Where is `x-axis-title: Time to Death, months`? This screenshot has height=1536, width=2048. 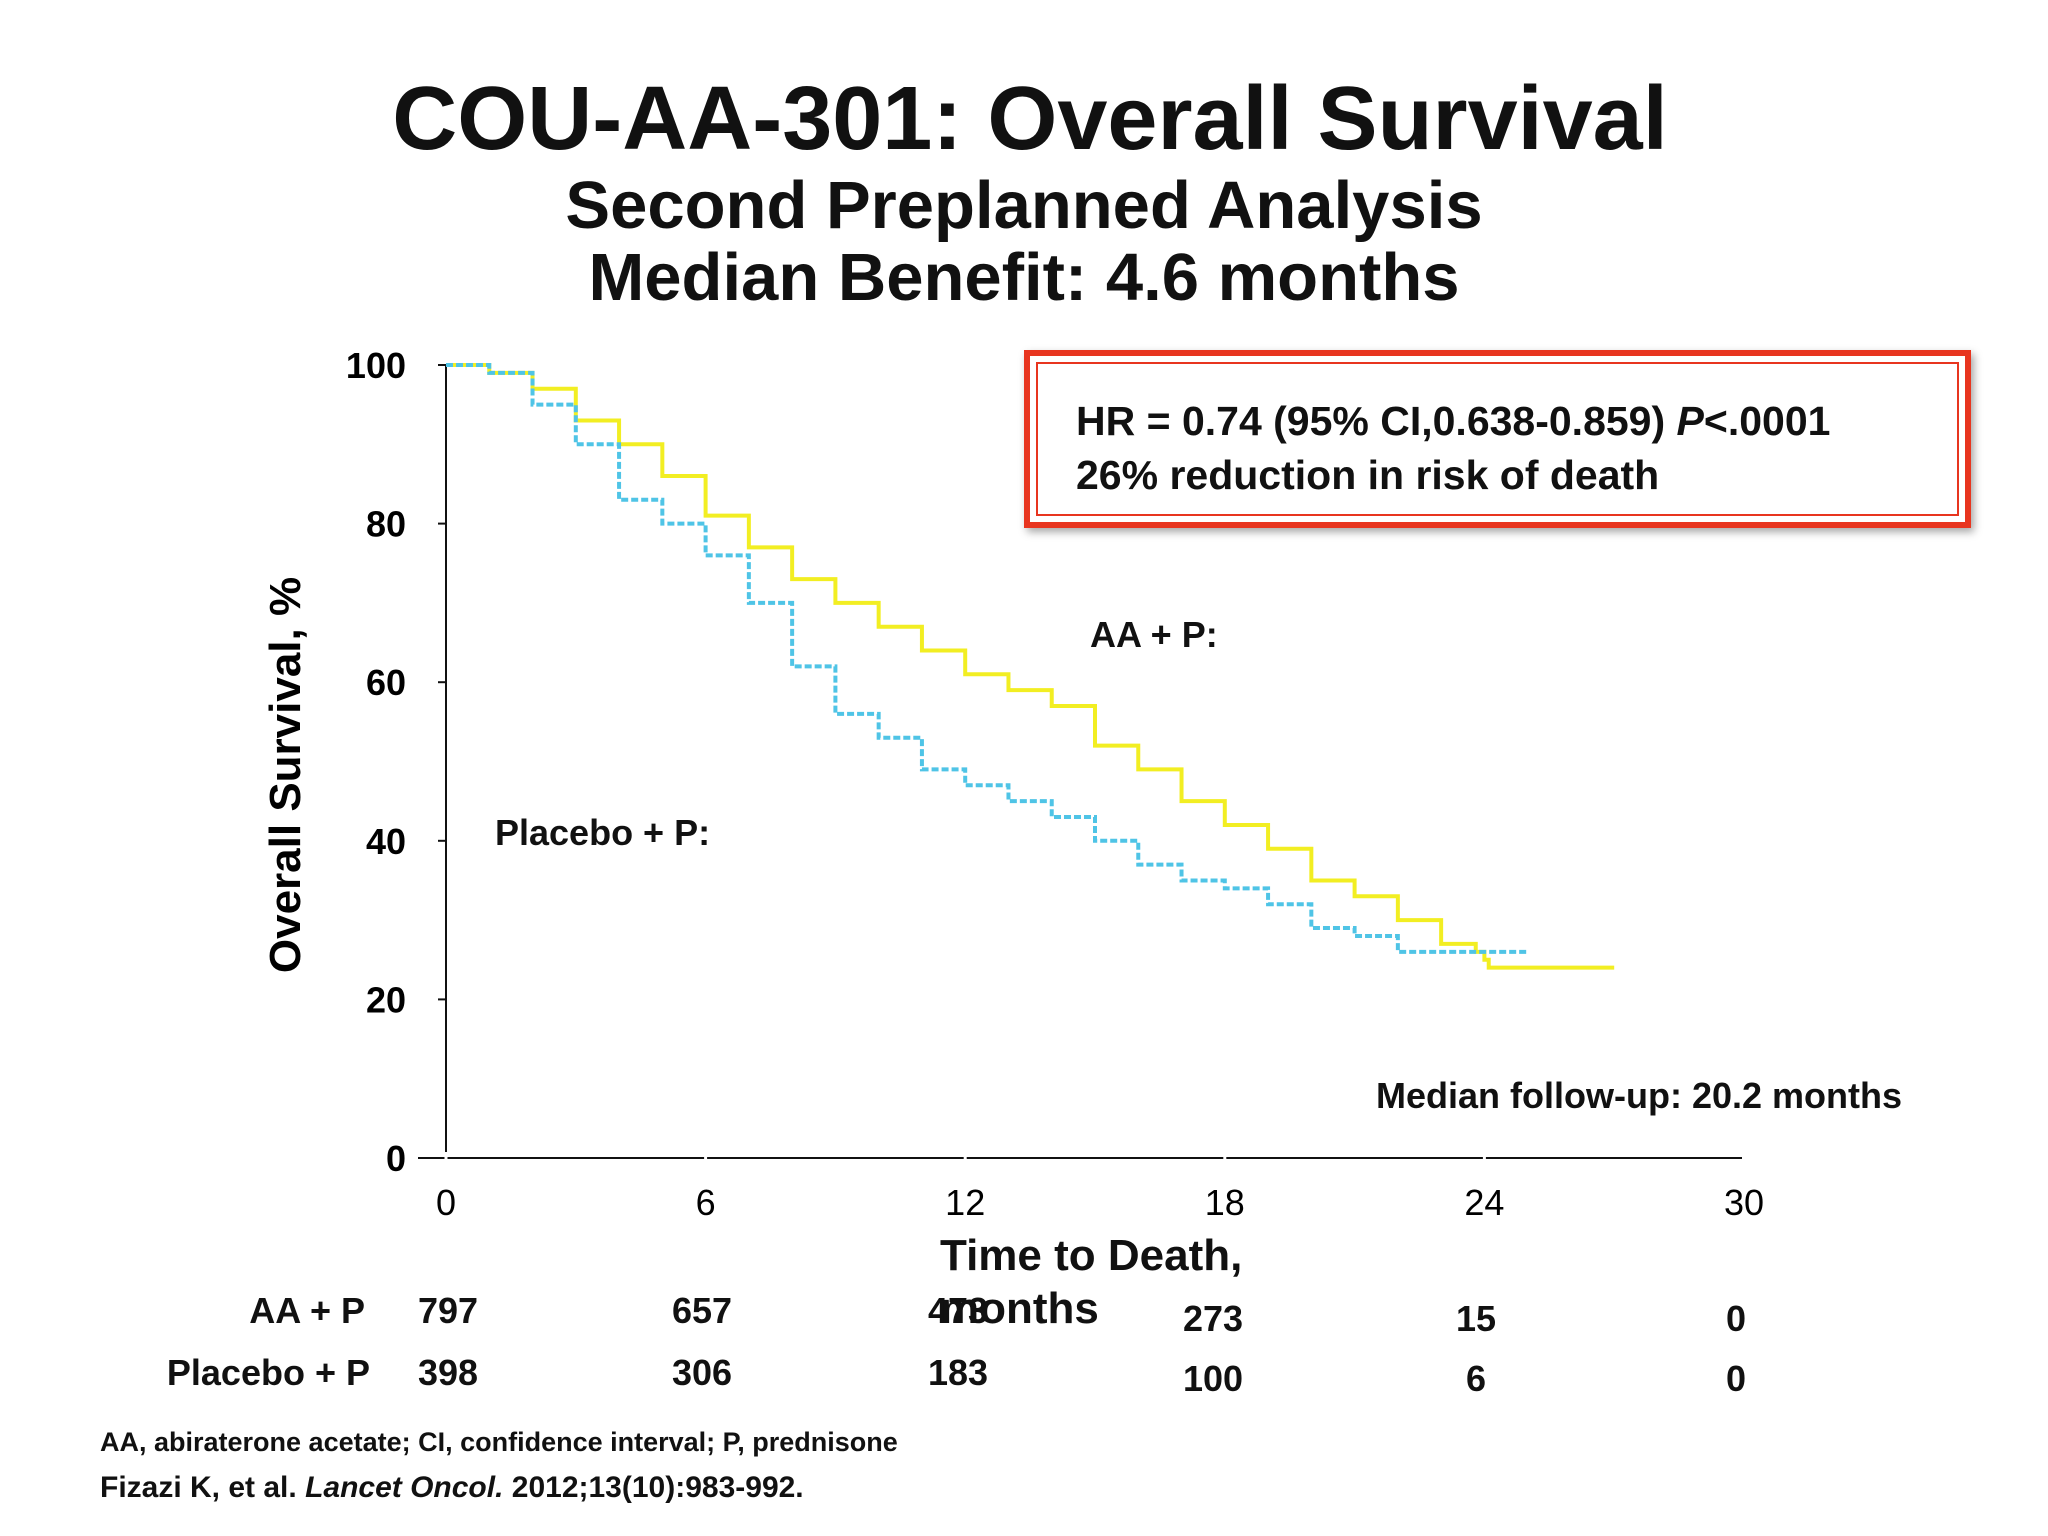 x-axis-title: Time to Death, months is located at coordinates (1091, 1282).